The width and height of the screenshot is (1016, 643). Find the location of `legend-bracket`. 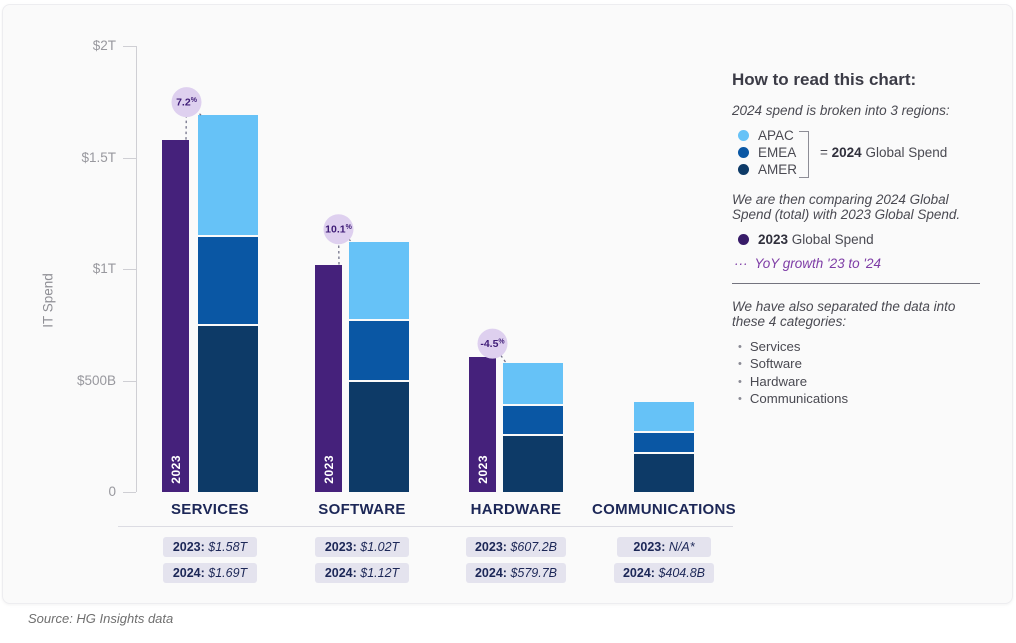

legend-bracket is located at coordinates (804, 154).